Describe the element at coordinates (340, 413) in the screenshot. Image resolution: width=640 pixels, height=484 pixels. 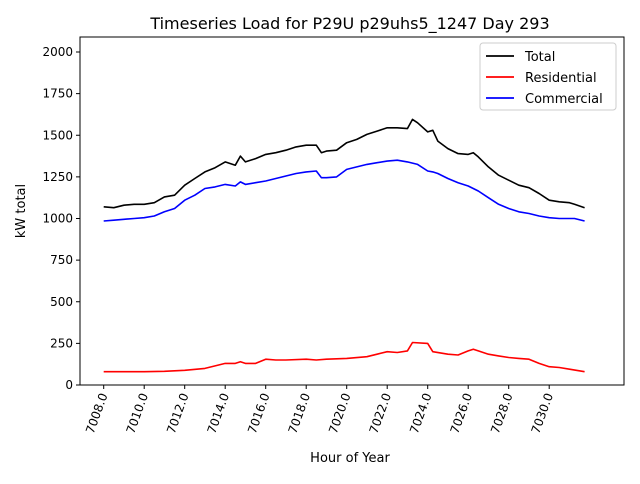
I see `x-tick-label: 7020.0` at that location.